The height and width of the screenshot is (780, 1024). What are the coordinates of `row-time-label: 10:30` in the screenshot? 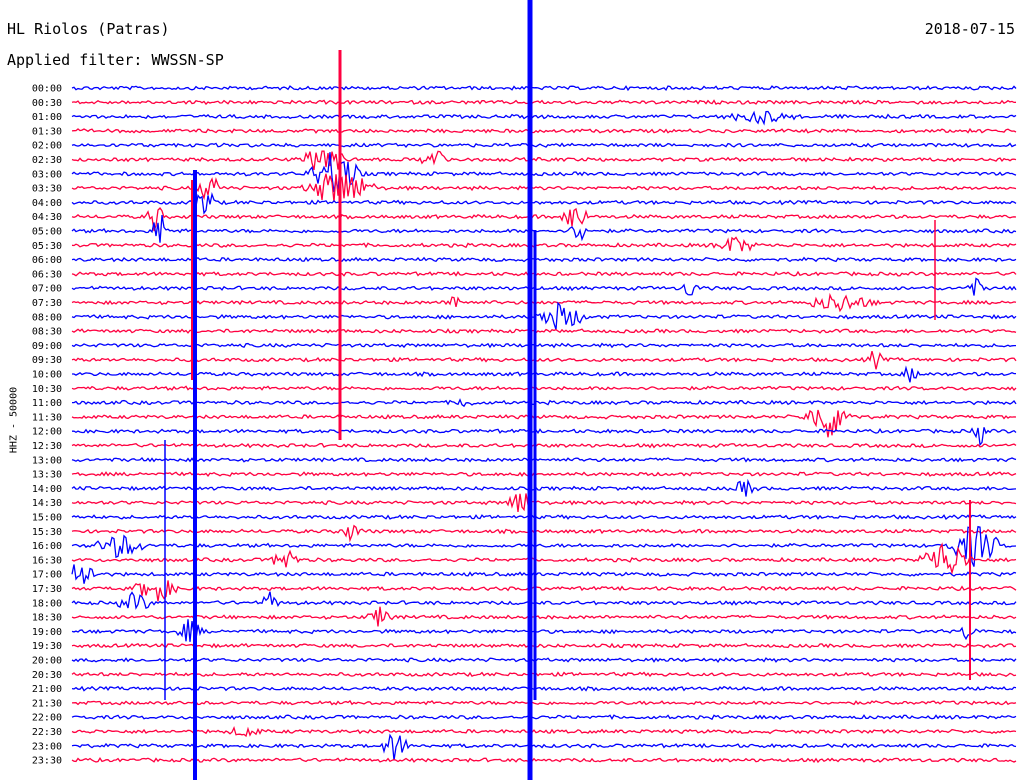 It's located at (47, 389).